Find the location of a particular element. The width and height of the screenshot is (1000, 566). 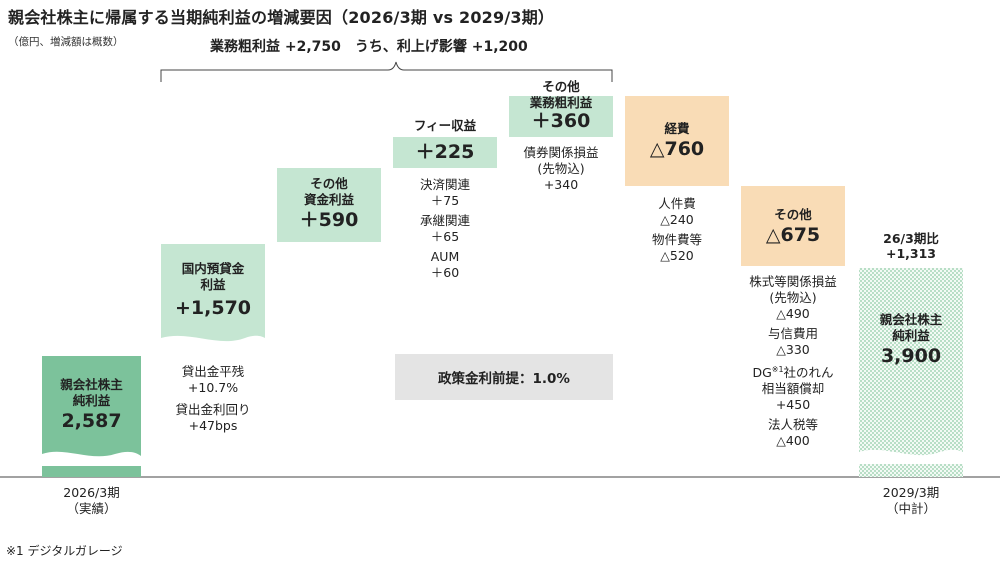

other-cost-sub-3: △490 is located at coordinates (793, 313).